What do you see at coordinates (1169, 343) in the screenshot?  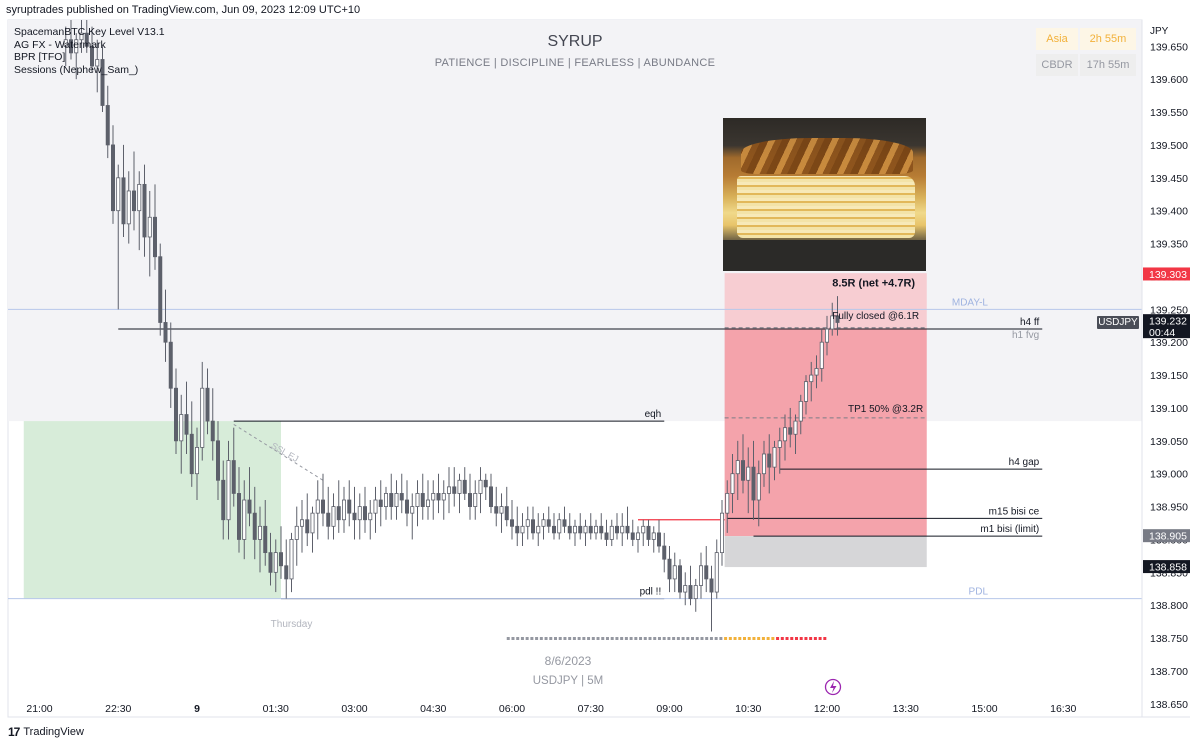 I see `y-tick-label: 139.200` at bounding box center [1169, 343].